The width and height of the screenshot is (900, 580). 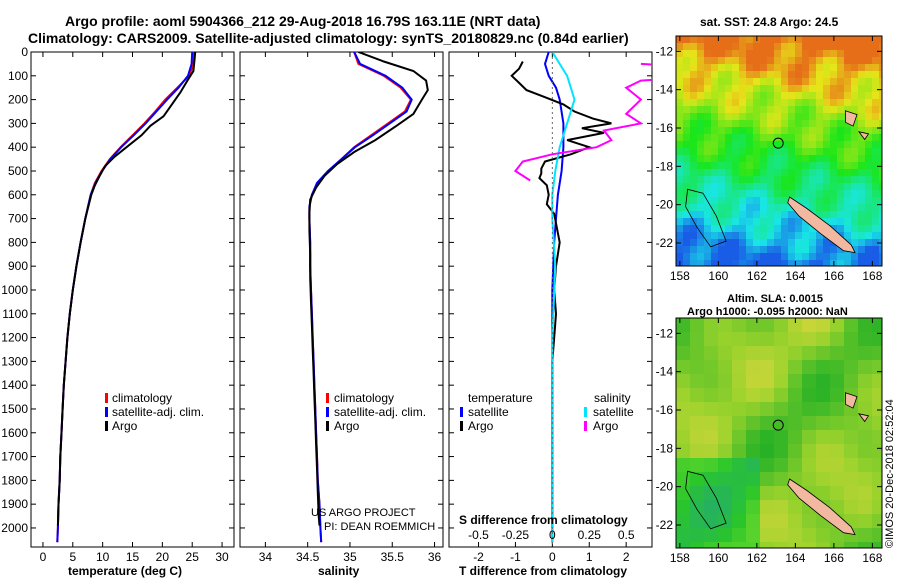 What do you see at coordinates (872, 276) in the screenshot?
I see `map-x-tick-label: 168` at bounding box center [872, 276].